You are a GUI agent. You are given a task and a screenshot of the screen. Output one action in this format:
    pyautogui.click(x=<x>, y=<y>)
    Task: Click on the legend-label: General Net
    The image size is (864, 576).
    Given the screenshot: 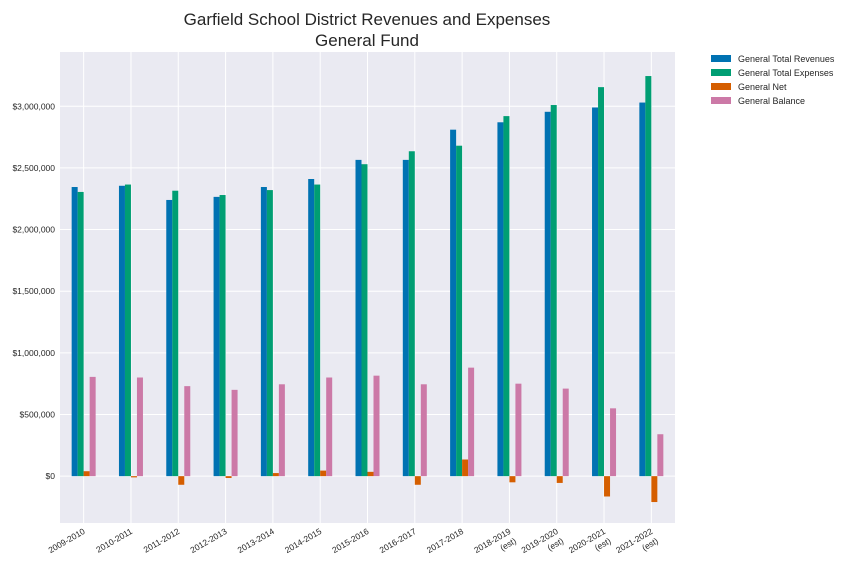 What is the action you would take?
    pyautogui.click(x=762, y=87)
    